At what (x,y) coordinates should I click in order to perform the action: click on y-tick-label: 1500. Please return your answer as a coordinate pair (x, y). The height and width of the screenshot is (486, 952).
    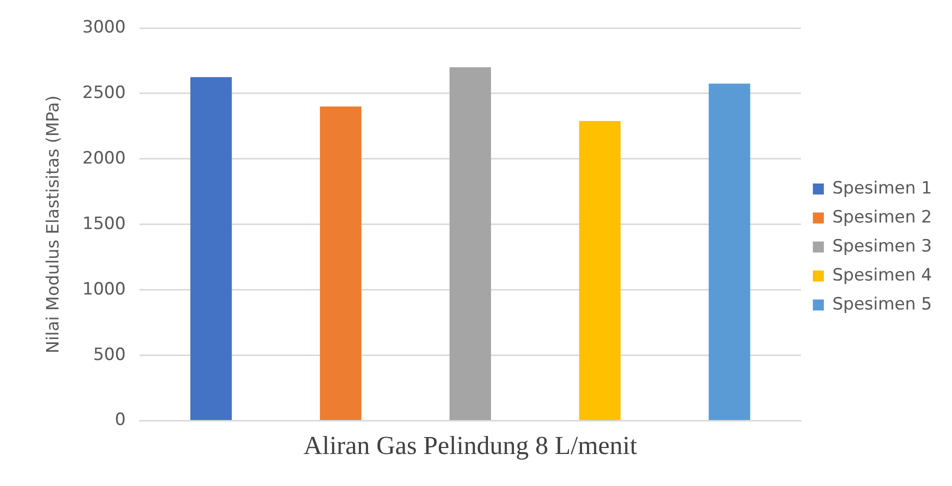
    Looking at the image, I should click on (104, 224).